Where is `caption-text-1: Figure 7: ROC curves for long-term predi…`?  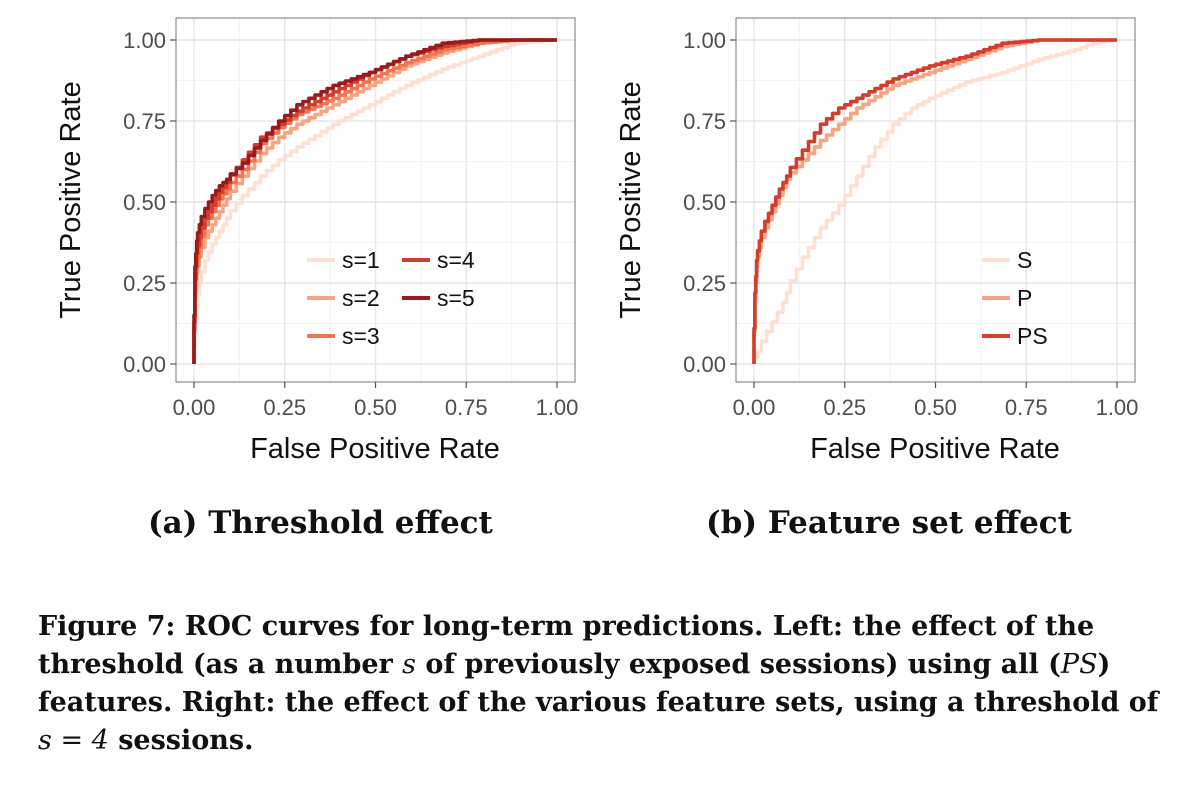
caption-text-1: Figure 7: ROC curves for long-term predi… is located at coordinates (566, 645).